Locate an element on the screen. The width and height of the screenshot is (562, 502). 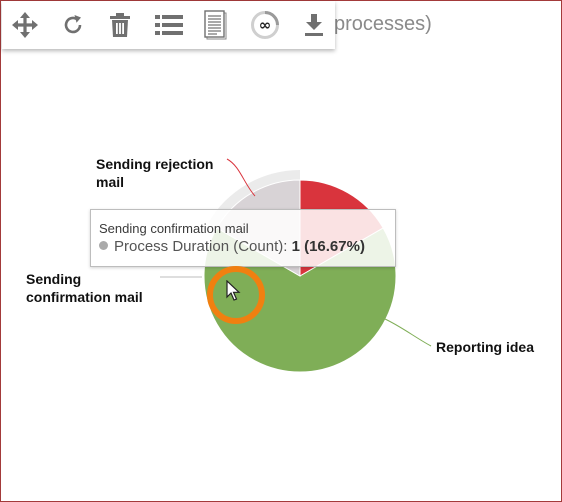
label-confirmation-line1: Sending is located at coordinates (53, 279).